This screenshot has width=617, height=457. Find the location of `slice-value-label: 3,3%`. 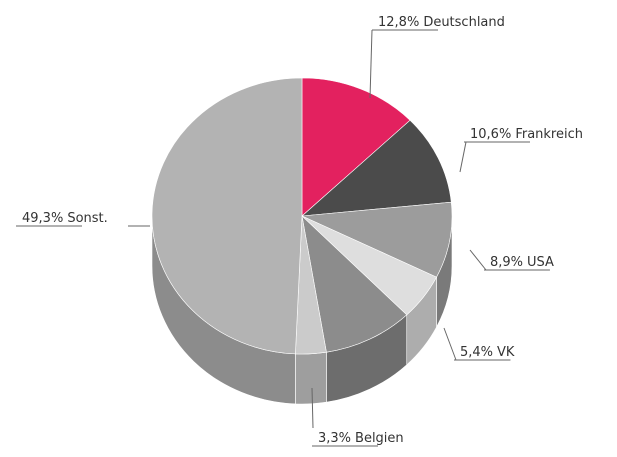

slice-value-label: 3,3% is located at coordinates (334, 438).